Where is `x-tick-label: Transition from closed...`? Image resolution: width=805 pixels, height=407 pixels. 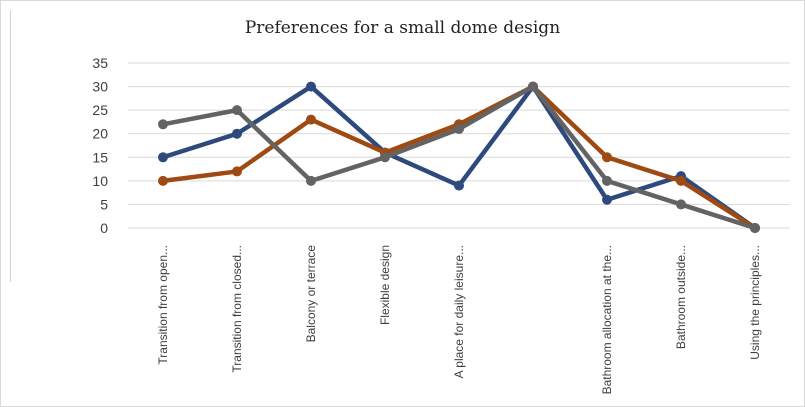
x-tick-label: Transition from closed... is located at coordinates (237, 309).